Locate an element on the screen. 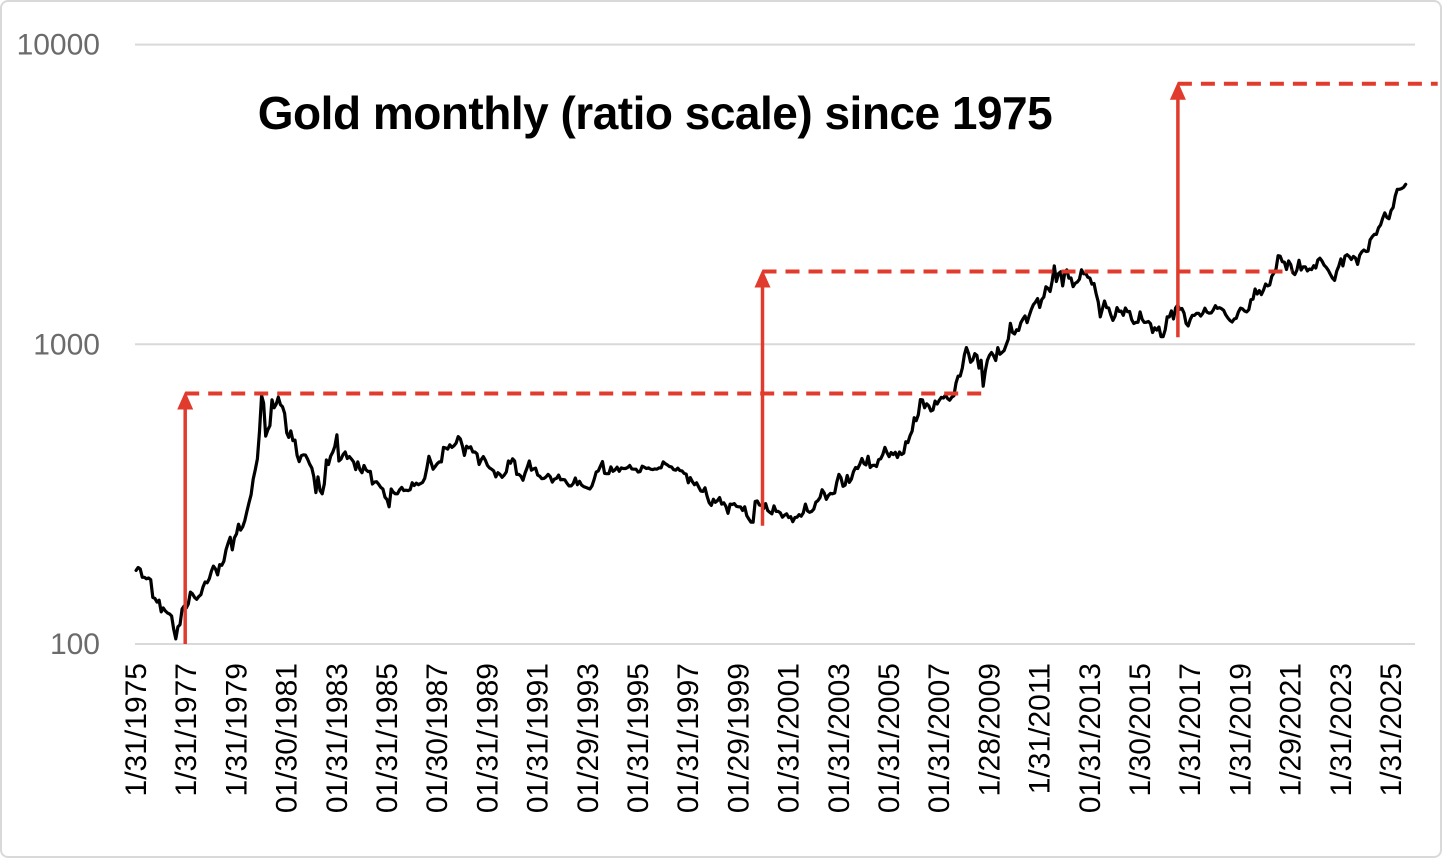  x-tick-label: 1/28/2009 is located at coordinates (989, 729).